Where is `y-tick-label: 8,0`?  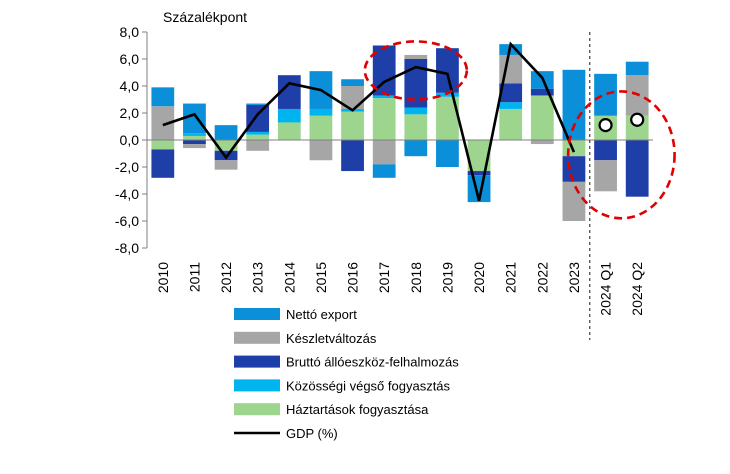
y-tick-label: 8,0 is located at coordinates (130, 32).